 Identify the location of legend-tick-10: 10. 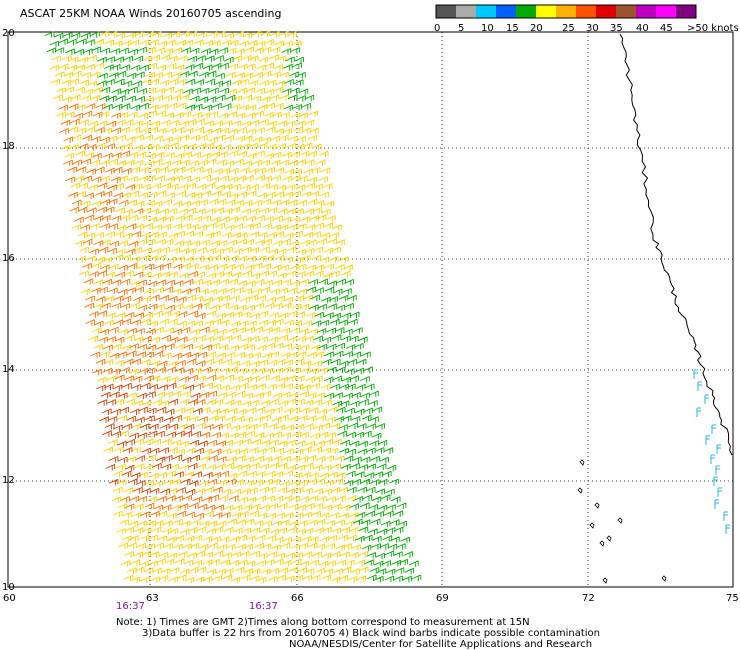
(487, 28).